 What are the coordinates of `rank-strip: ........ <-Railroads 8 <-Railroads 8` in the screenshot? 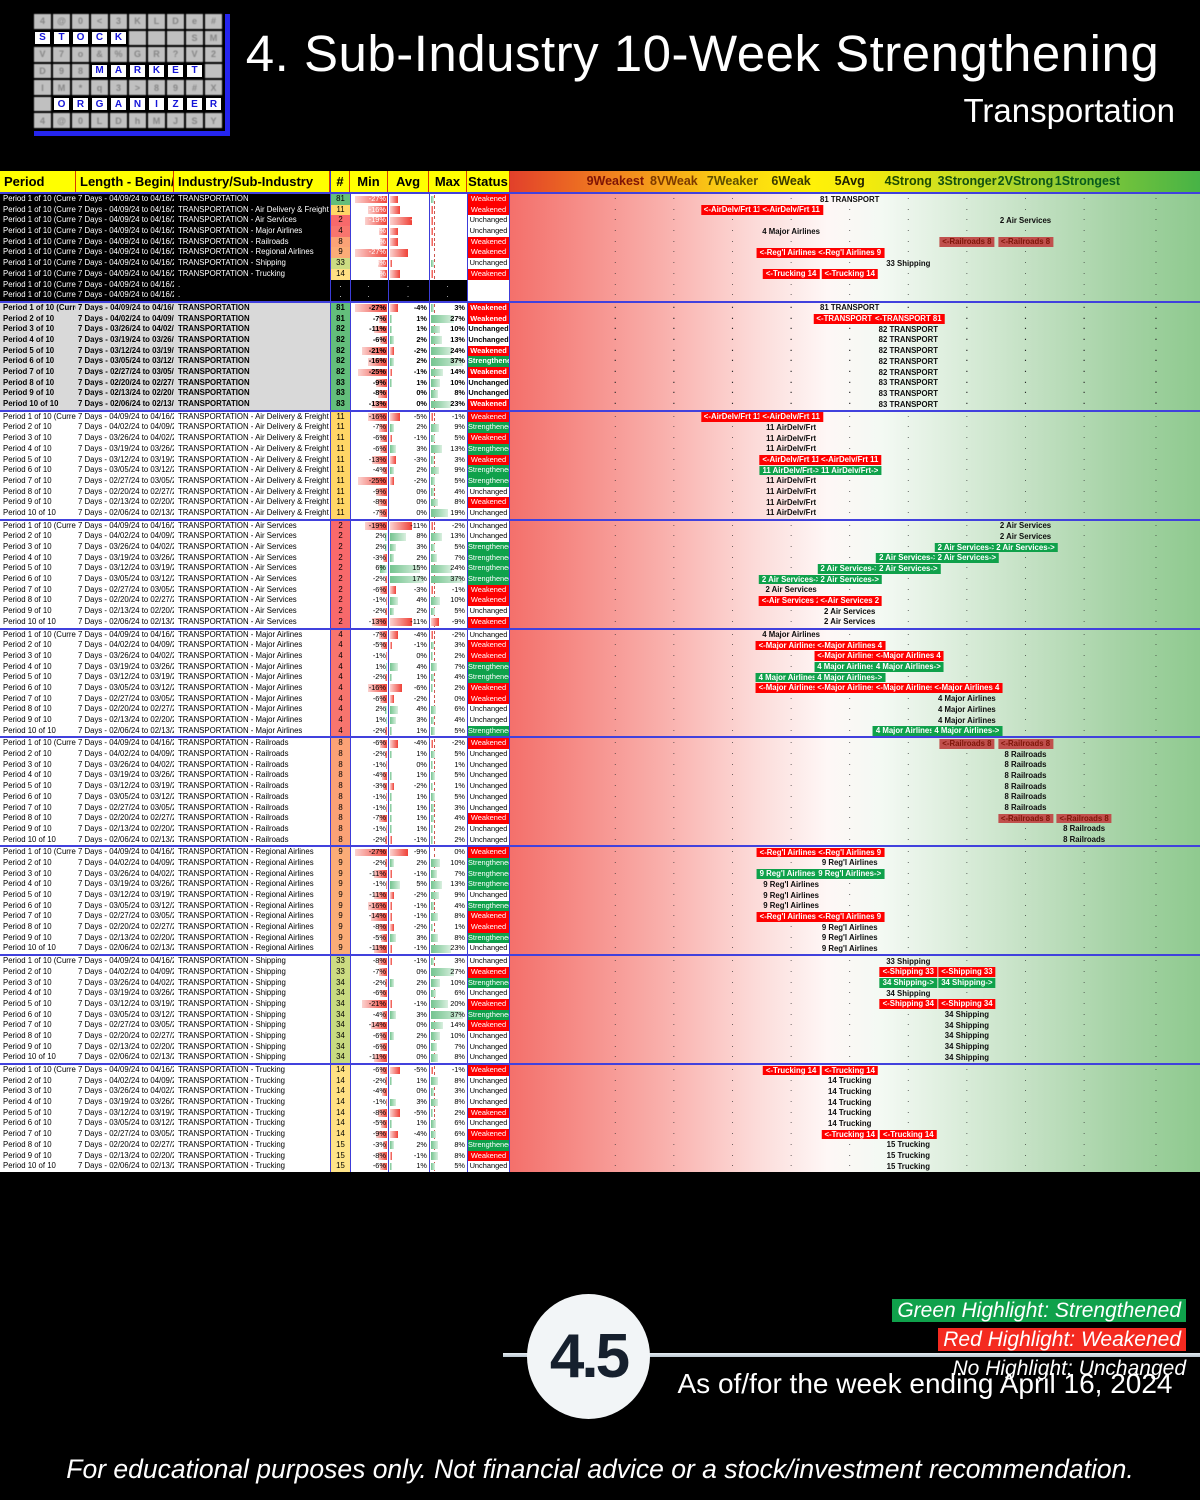 It's located at (855, 817).